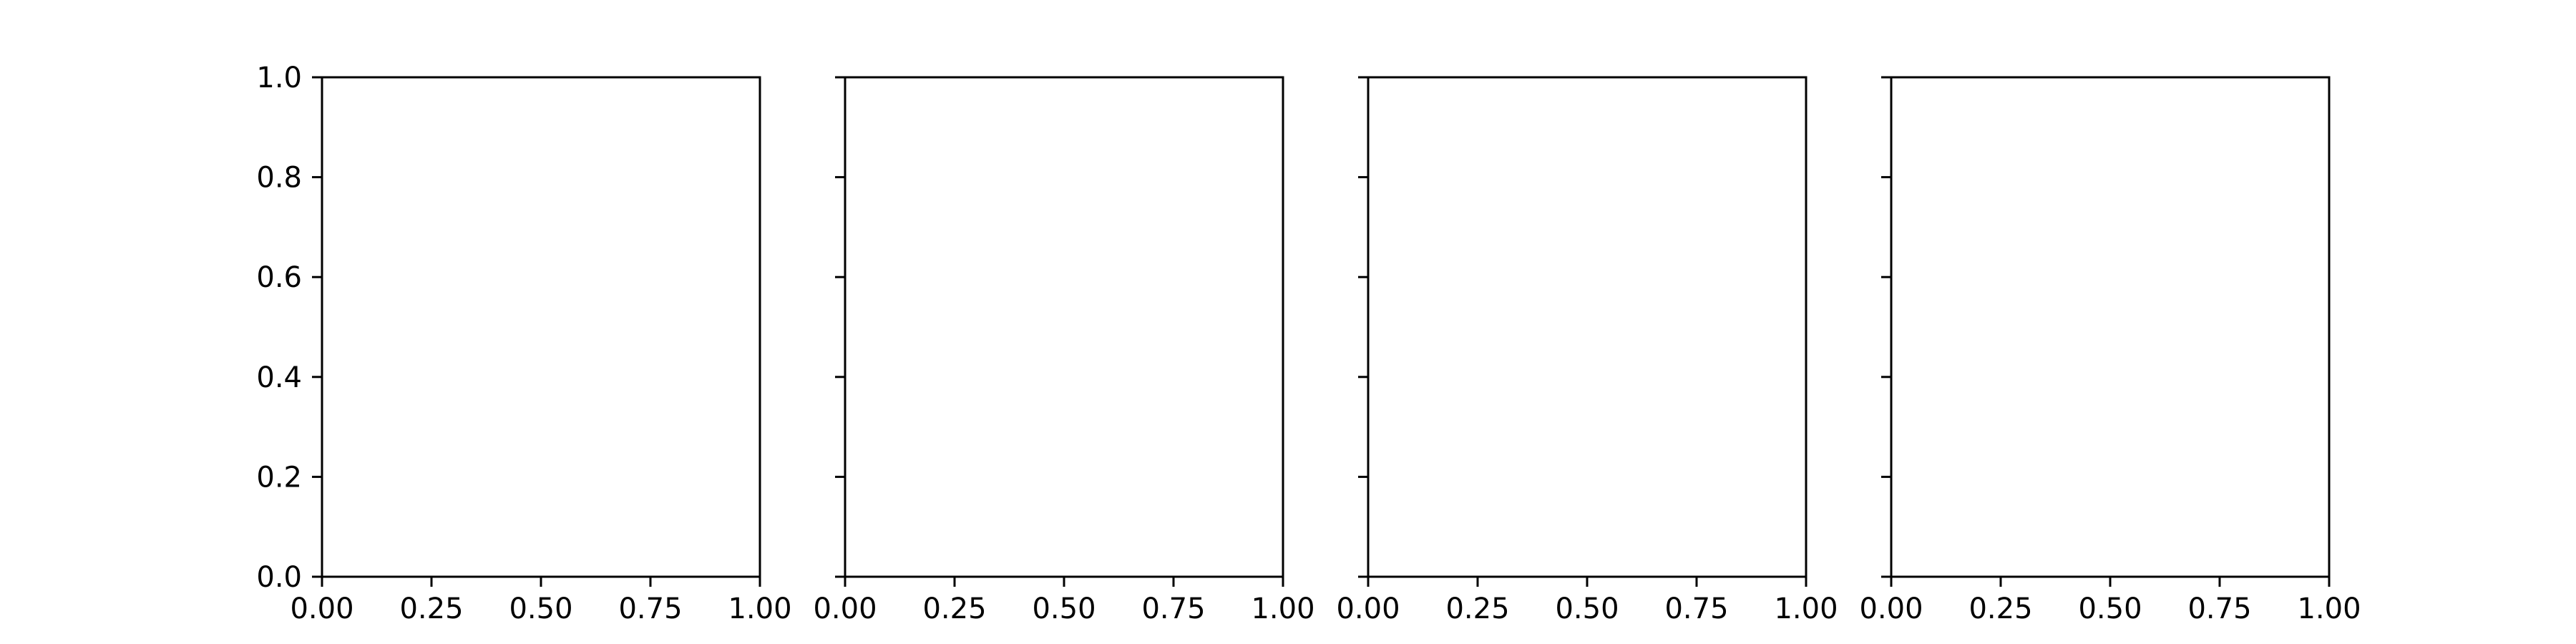 This screenshot has width=2576, height=644. I want to click on y-tick-label: 0.8, so click(279, 178).